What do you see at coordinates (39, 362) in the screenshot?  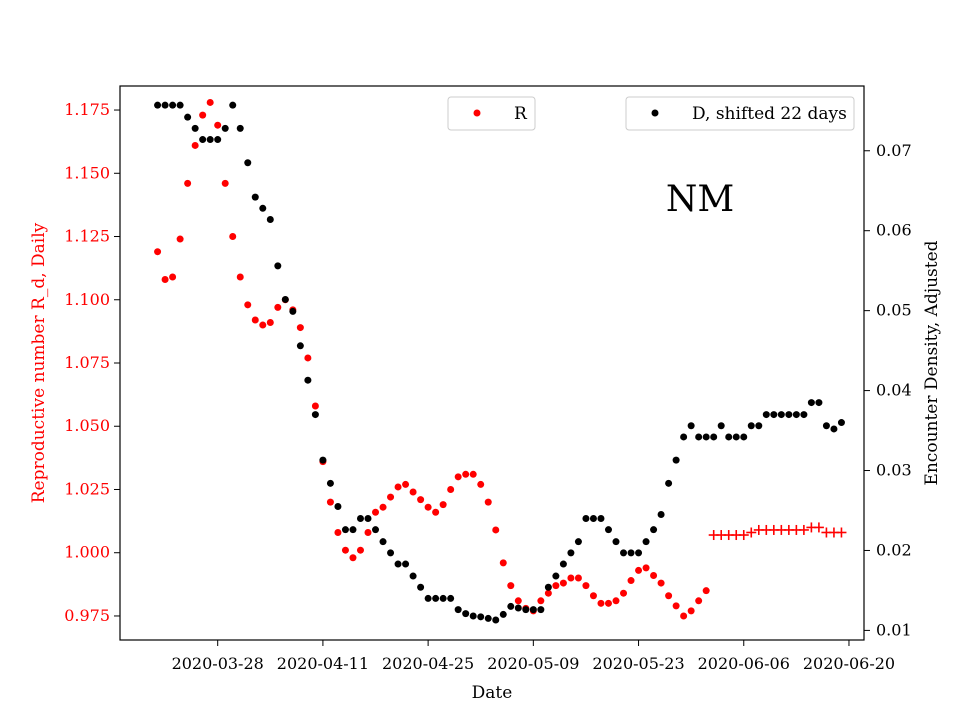 I see `y-axis-left-label: Reproductive number R_d, Daily` at bounding box center [39, 362].